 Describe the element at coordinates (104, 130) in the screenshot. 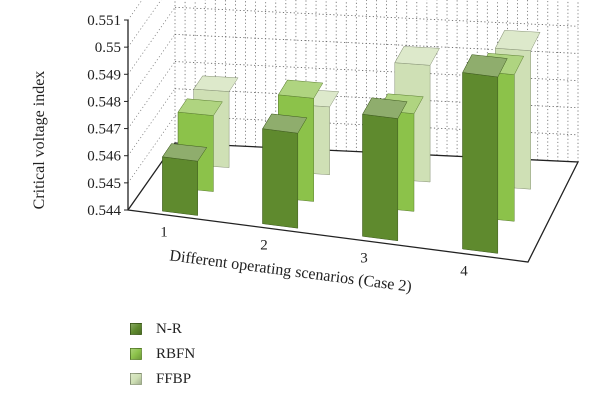

I see `y-tick-label: 0.547` at that location.